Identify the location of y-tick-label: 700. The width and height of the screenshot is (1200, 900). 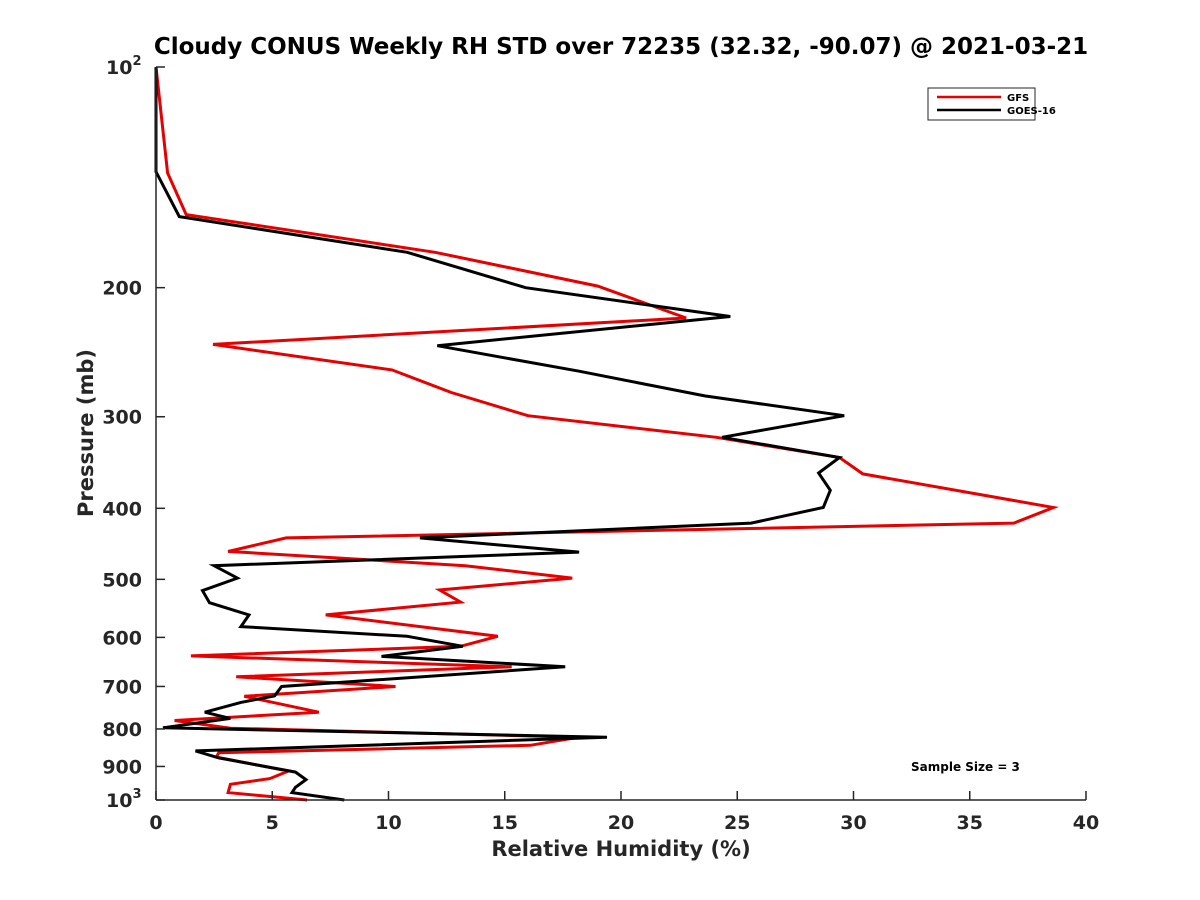
(122, 687).